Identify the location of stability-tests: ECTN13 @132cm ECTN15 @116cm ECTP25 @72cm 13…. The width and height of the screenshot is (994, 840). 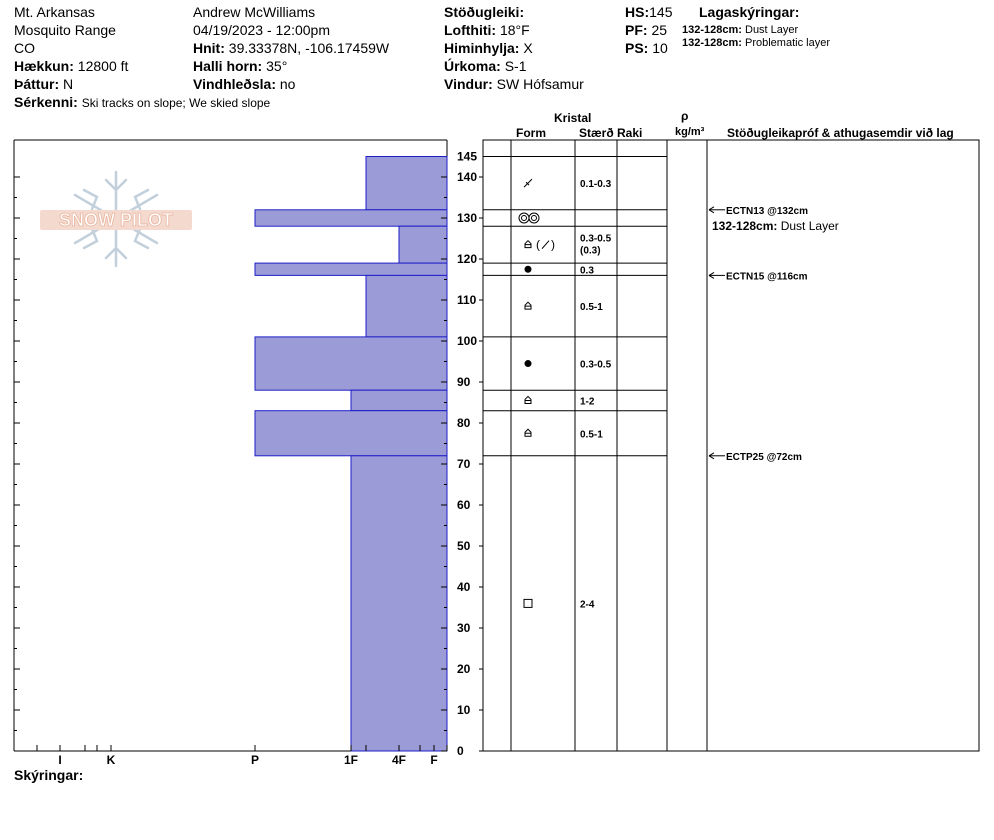
(773, 334).